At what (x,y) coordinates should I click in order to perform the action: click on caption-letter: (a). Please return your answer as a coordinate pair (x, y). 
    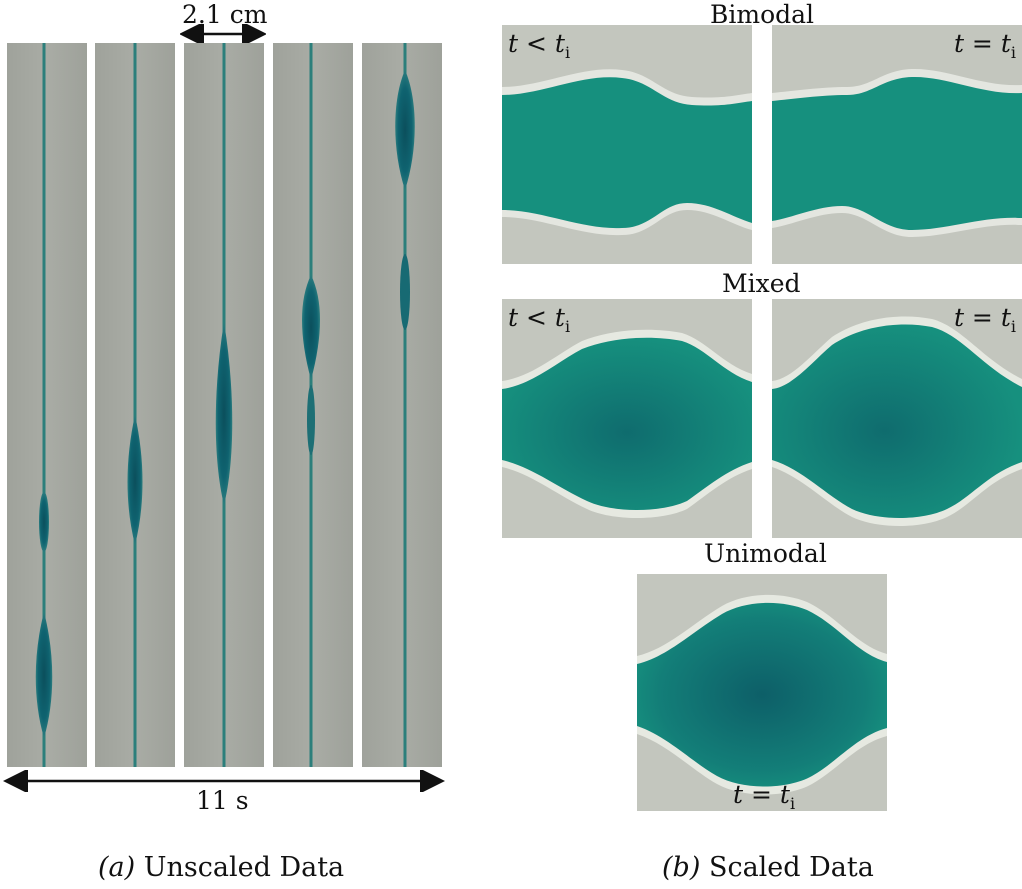
    Looking at the image, I should click on (117, 867).